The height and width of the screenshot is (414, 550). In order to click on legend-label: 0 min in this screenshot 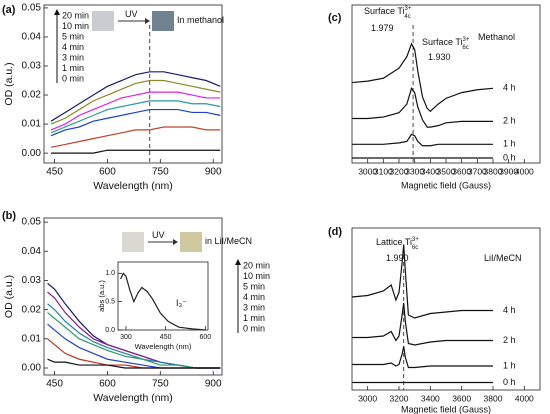, I will do `click(254, 328)`.